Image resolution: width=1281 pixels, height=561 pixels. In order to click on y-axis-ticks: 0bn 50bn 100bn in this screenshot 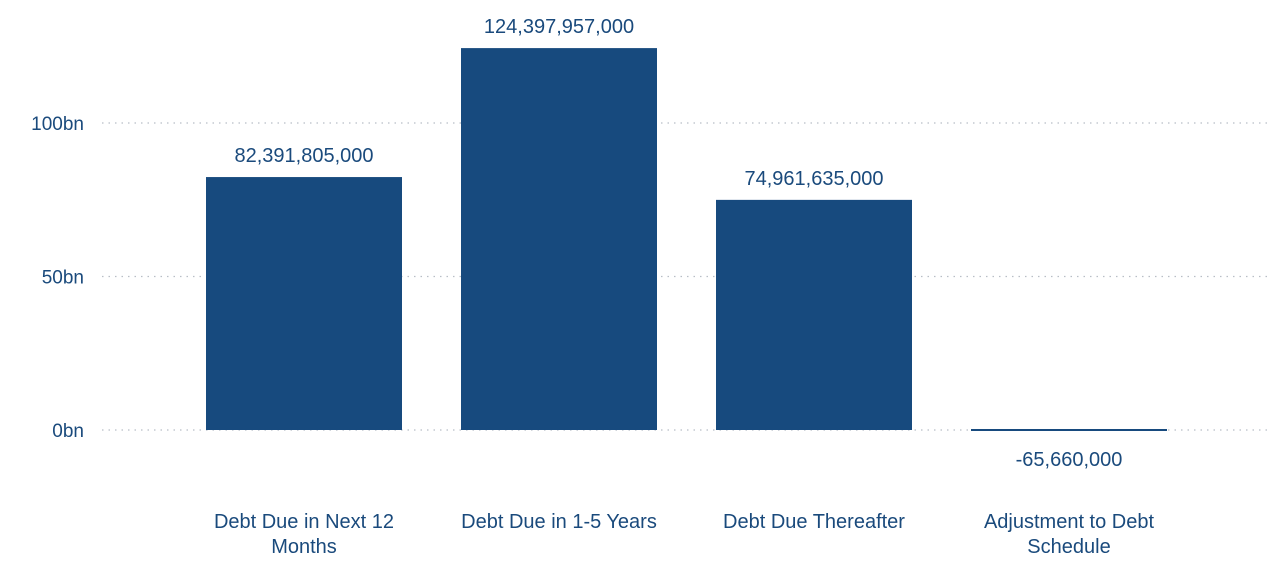, I will do `click(57, 278)`.